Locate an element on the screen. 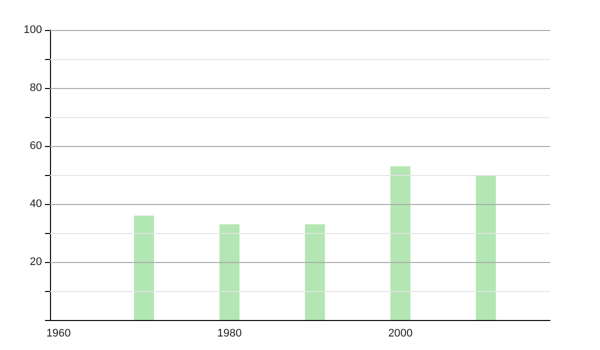  y-tick-label: 20 is located at coordinates (36, 262).